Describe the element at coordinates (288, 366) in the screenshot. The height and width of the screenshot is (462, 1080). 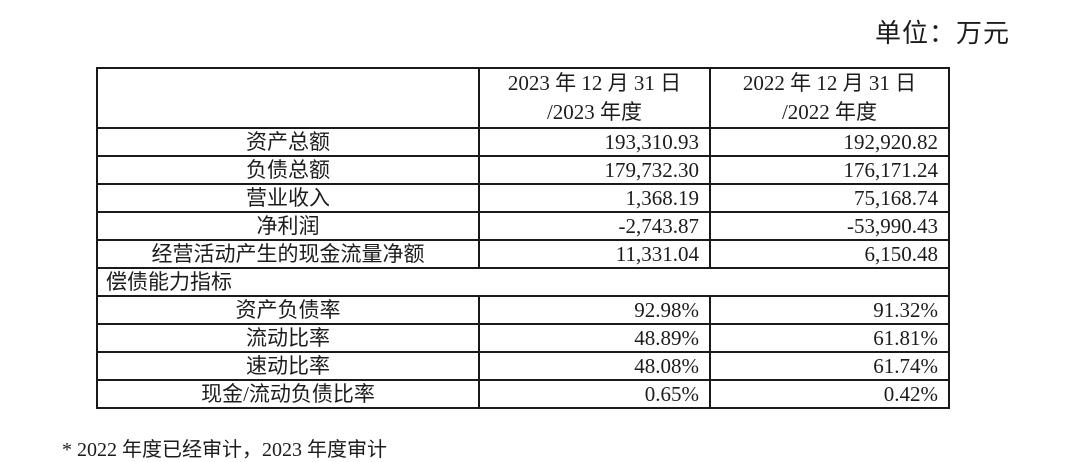
I see `row-label: 速动比率` at that location.